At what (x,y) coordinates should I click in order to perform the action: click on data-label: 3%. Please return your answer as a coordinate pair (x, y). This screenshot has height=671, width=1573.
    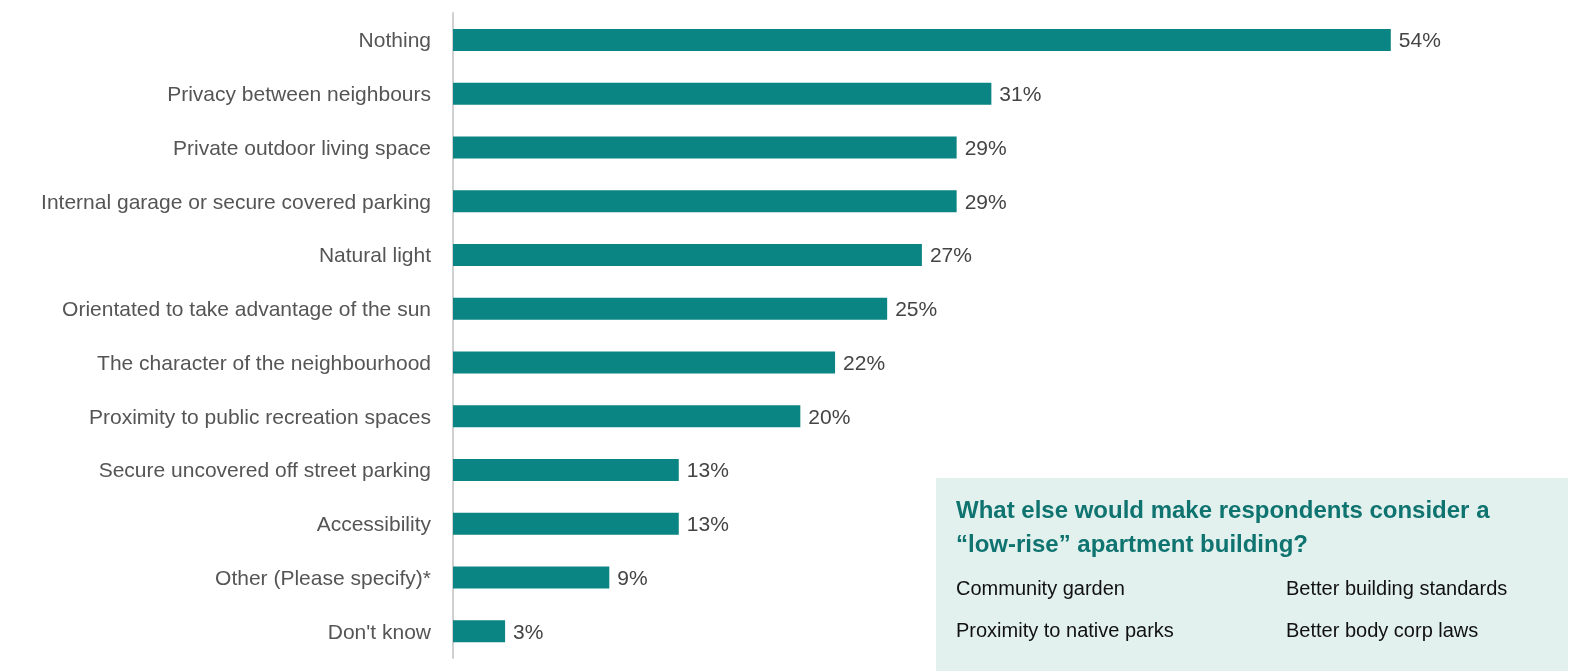
    Looking at the image, I should click on (528, 631).